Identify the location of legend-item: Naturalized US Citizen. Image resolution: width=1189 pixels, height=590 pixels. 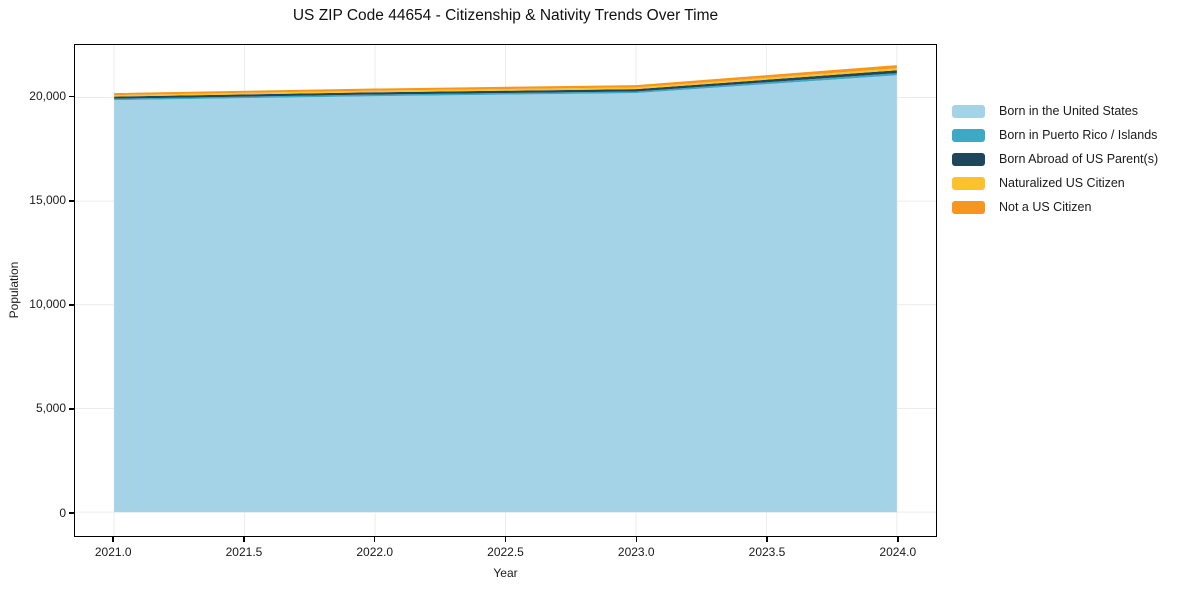
(1055, 183).